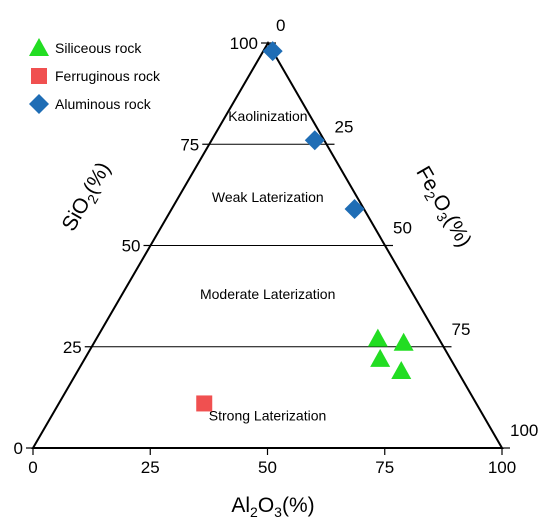 Image resolution: width=550 pixels, height=528 pixels. Describe the element at coordinates (267, 467) in the screenshot. I see `al2o3-tick-label: 50` at that location.